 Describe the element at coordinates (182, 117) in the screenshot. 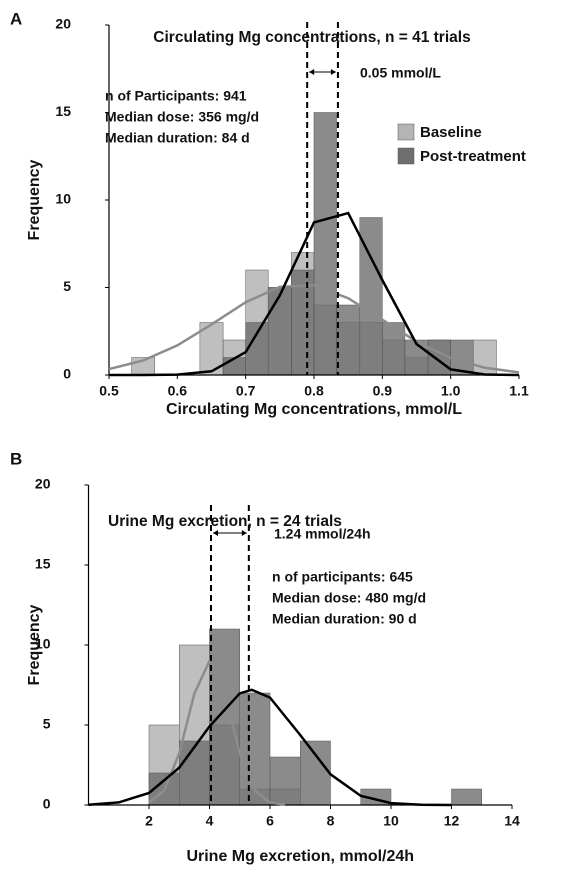

I see `annotation: Median dose: 356 mg/d` at that location.